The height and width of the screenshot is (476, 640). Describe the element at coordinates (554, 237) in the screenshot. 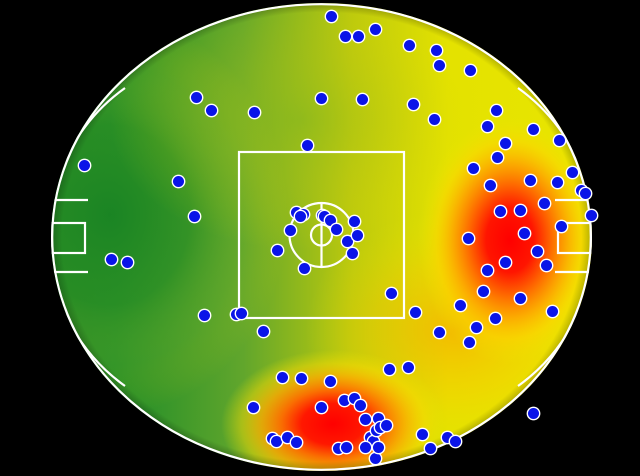

I see `right-fifty-metre-arc` at that location.